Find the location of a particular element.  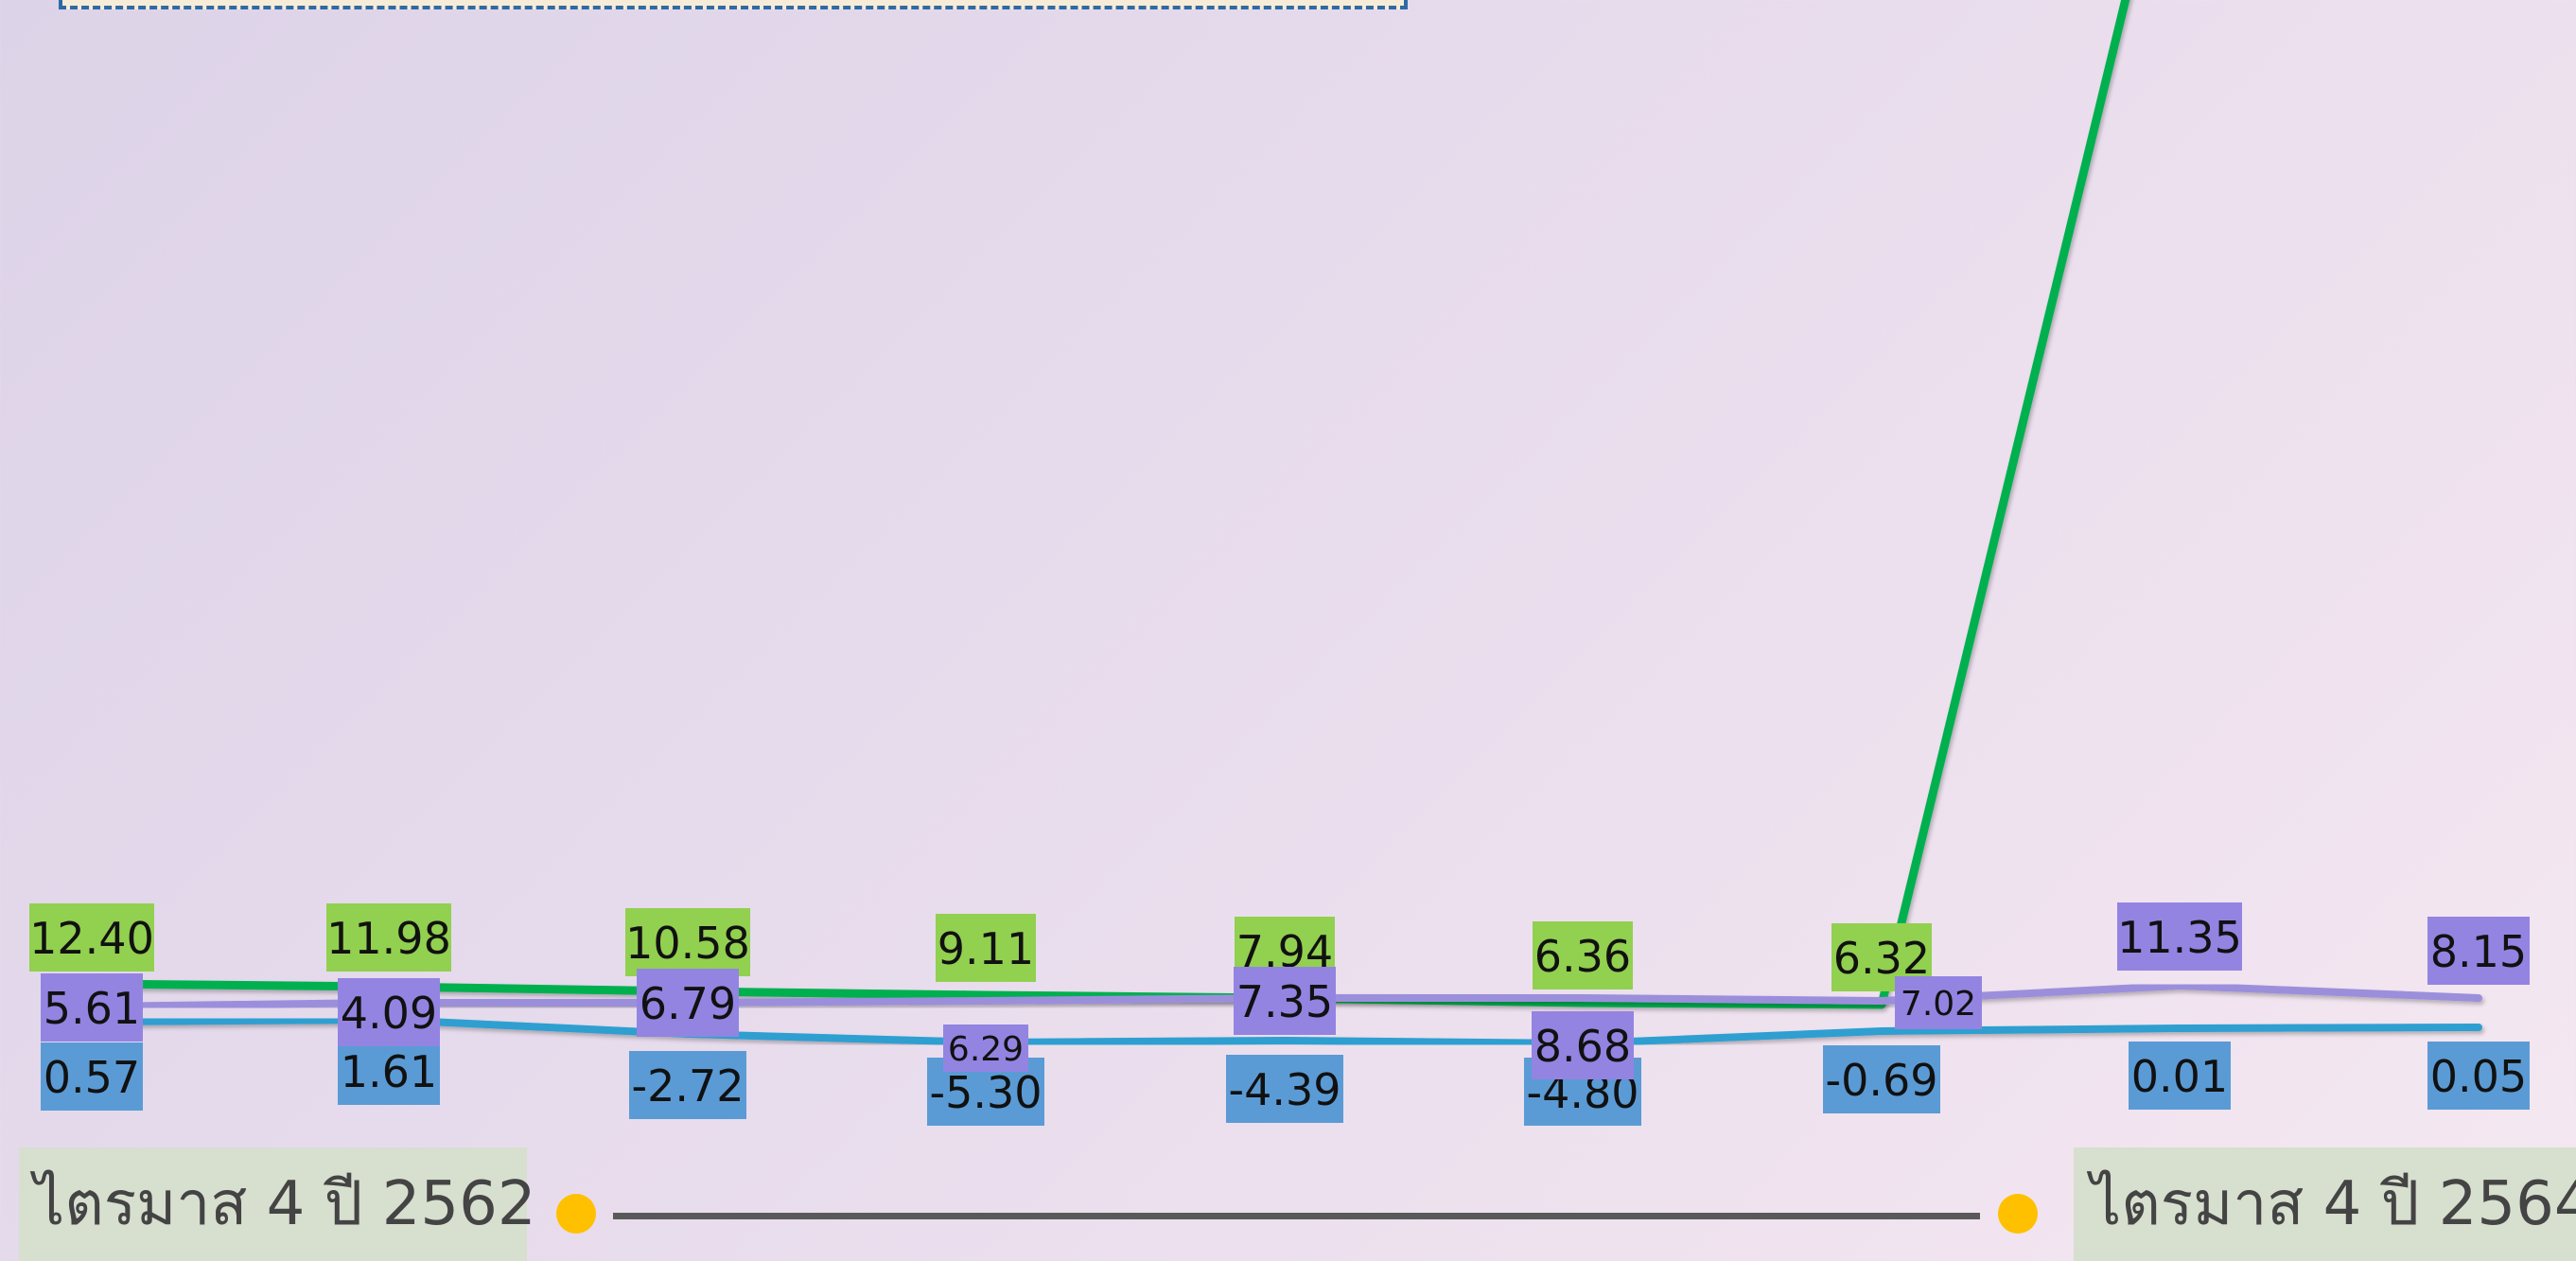

series-1-data-label: 10.58 is located at coordinates (687, 942).